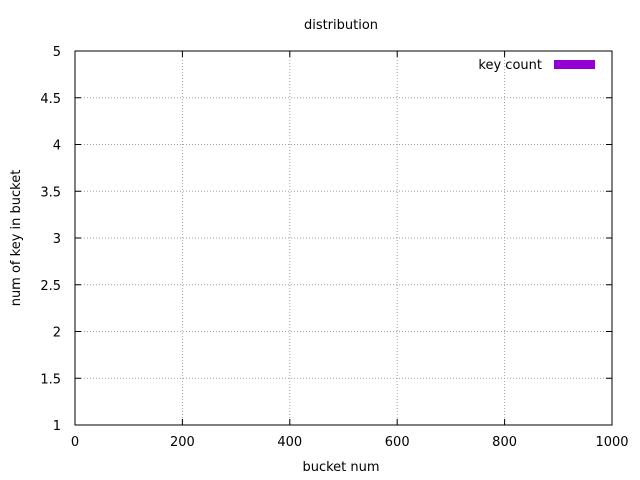  I want to click on x-tick-label: 600, so click(397, 442).